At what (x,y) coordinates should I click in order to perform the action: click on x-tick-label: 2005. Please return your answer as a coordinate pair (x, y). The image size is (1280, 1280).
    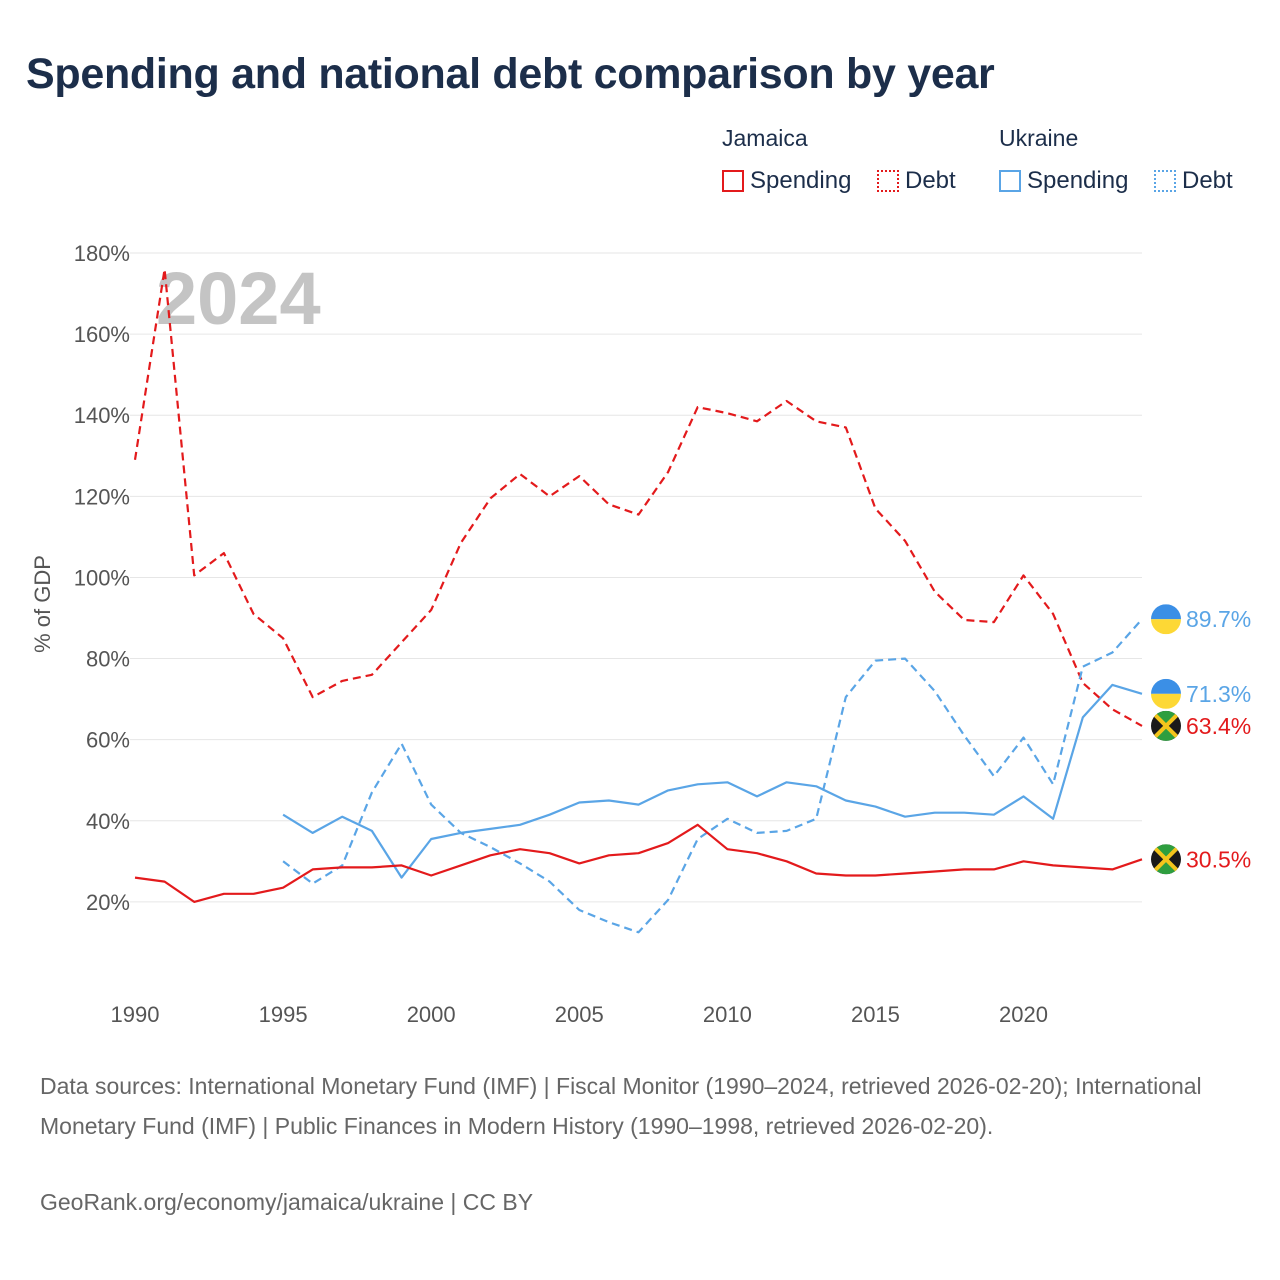
    Looking at the image, I should click on (579, 1014).